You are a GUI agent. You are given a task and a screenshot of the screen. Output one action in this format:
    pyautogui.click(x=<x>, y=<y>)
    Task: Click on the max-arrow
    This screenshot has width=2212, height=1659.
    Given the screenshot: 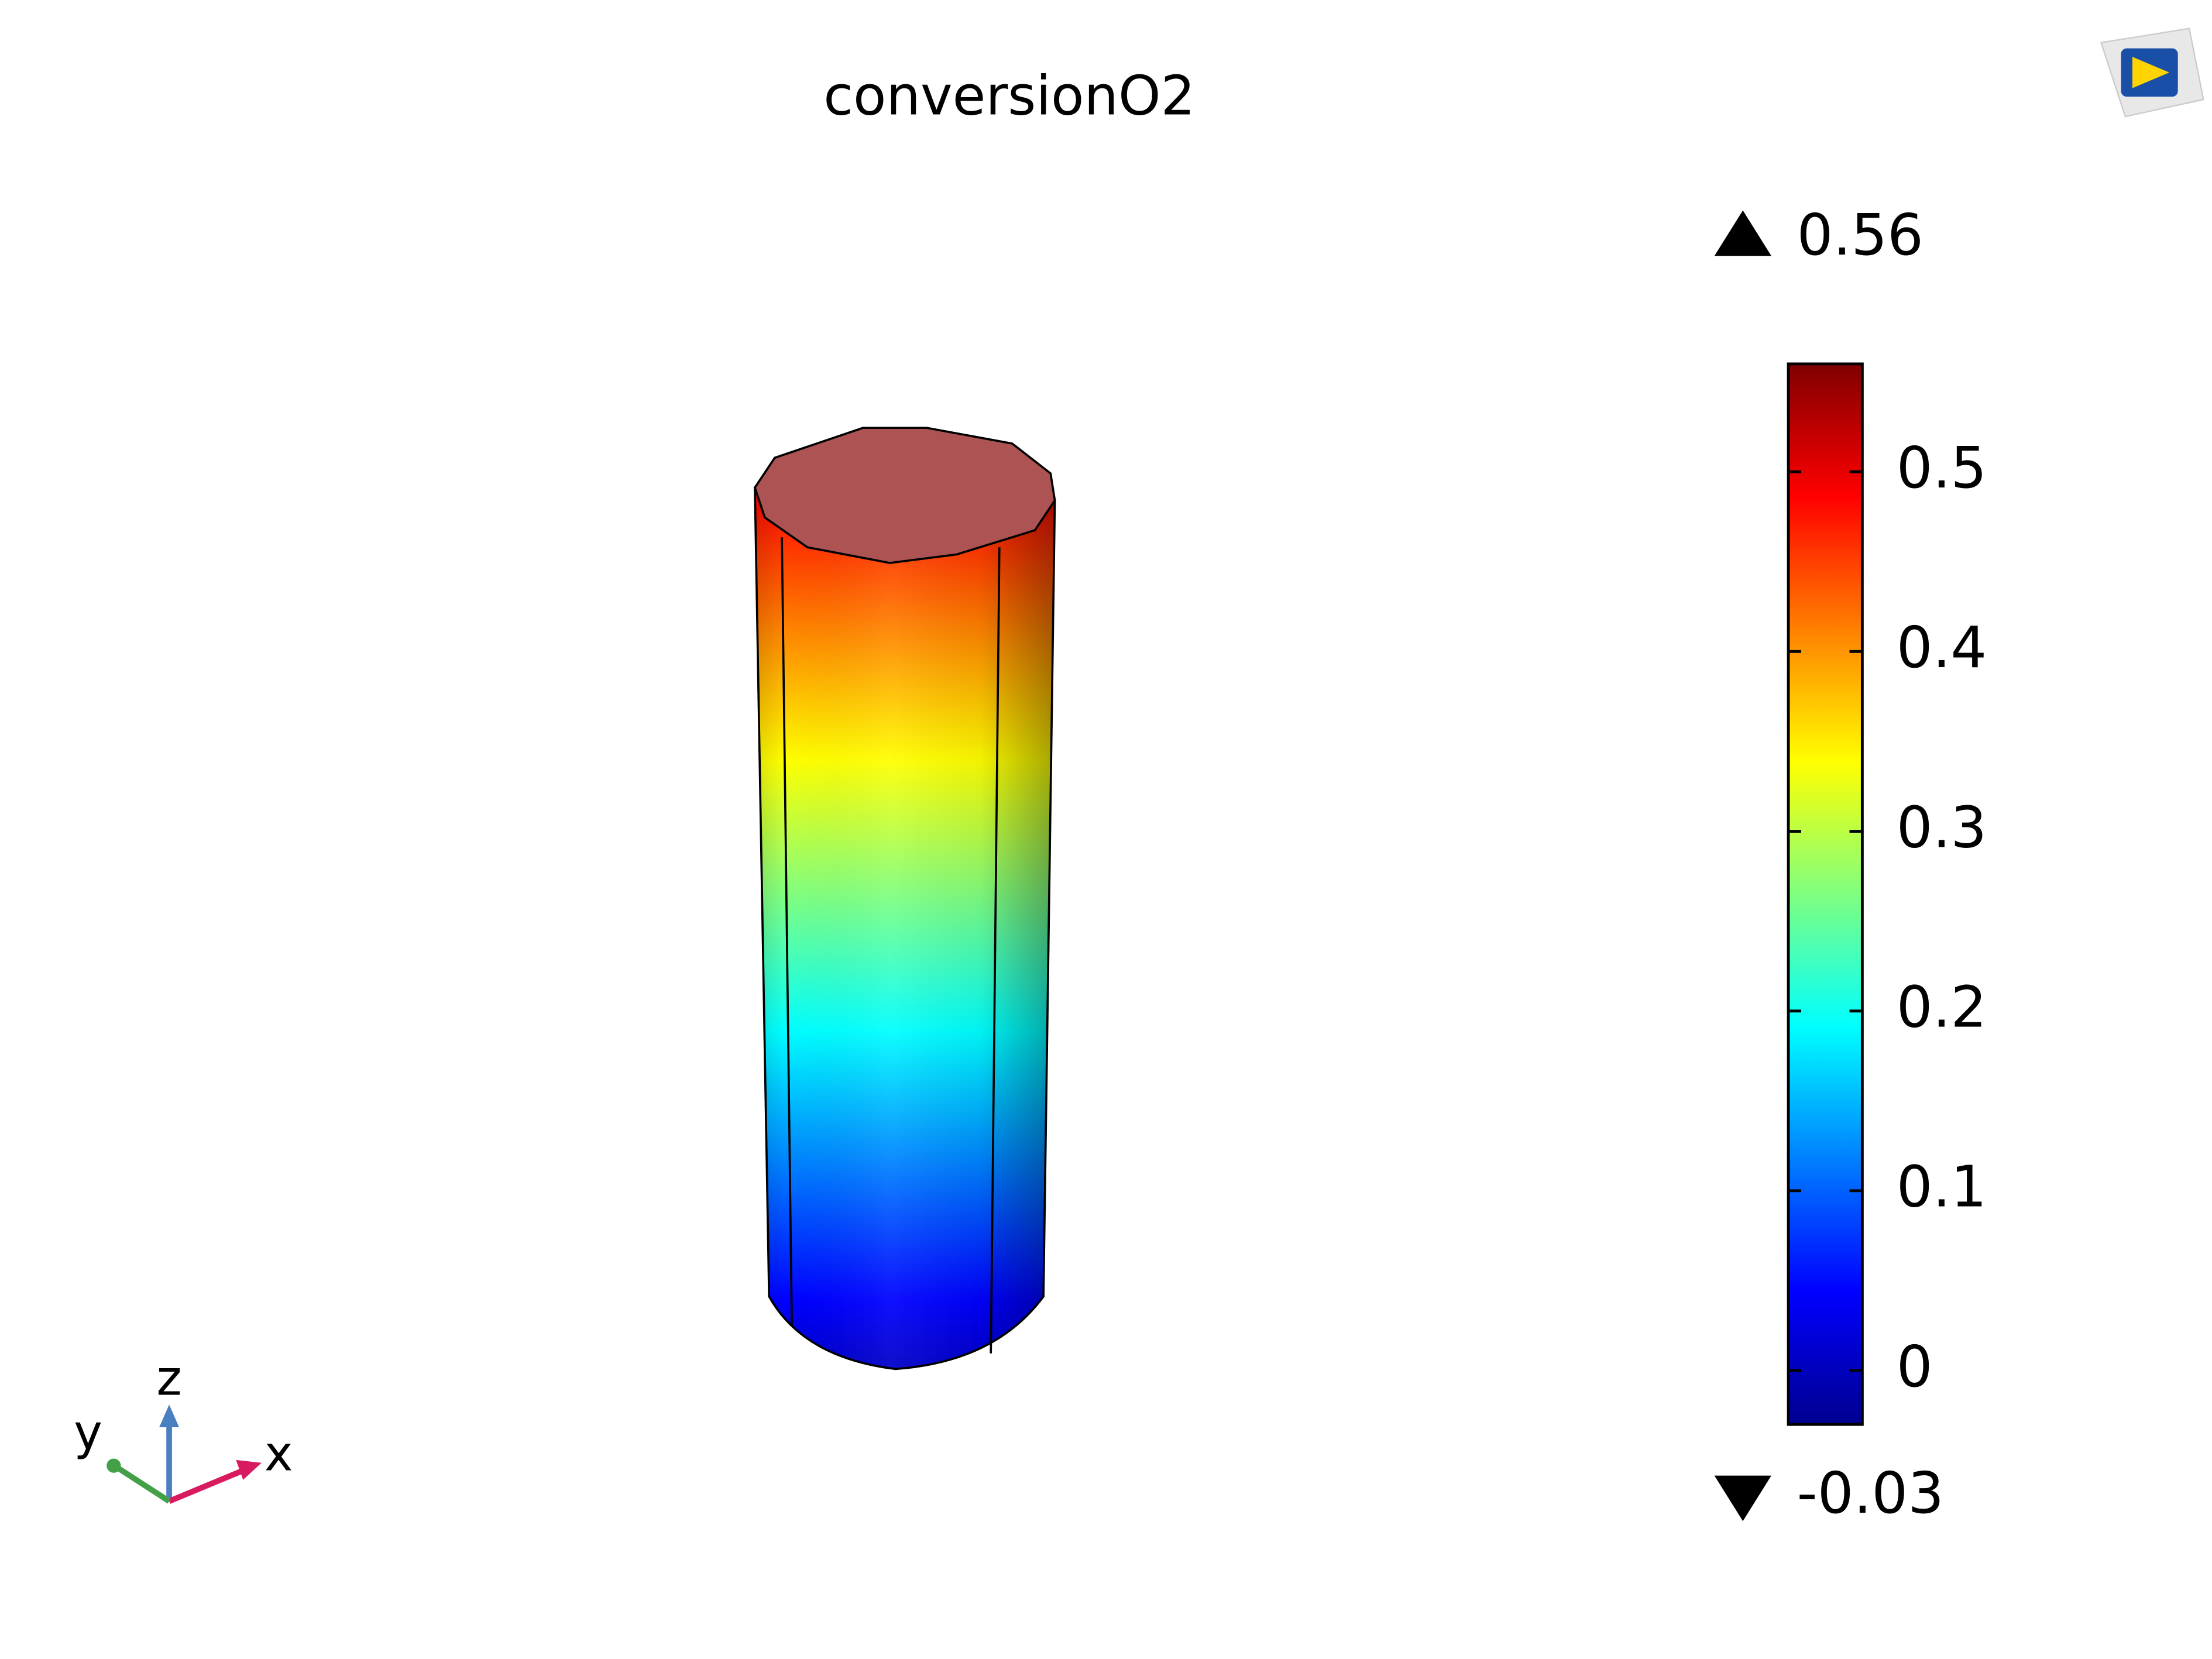 What is the action you would take?
    pyautogui.click(x=1742, y=233)
    